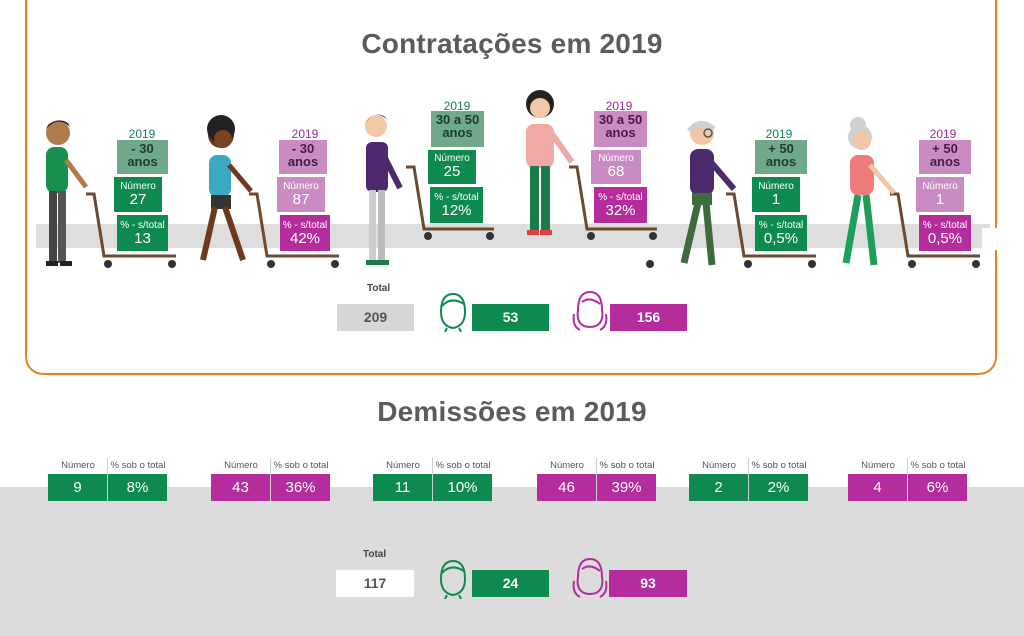  What do you see at coordinates (305, 233) in the screenshot?
I see `pct-box: % - s/total 42%` at bounding box center [305, 233].